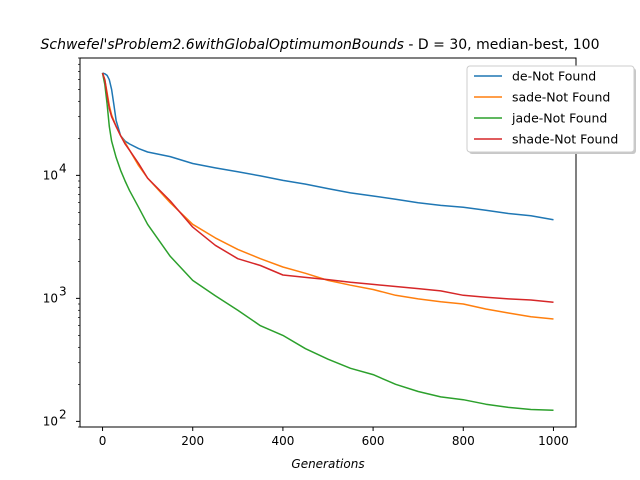 The image size is (640, 480). What do you see at coordinates (50, 298) in the screenshot?
I see `y-tick-label-1: 10` at bounding box center [50, 298].